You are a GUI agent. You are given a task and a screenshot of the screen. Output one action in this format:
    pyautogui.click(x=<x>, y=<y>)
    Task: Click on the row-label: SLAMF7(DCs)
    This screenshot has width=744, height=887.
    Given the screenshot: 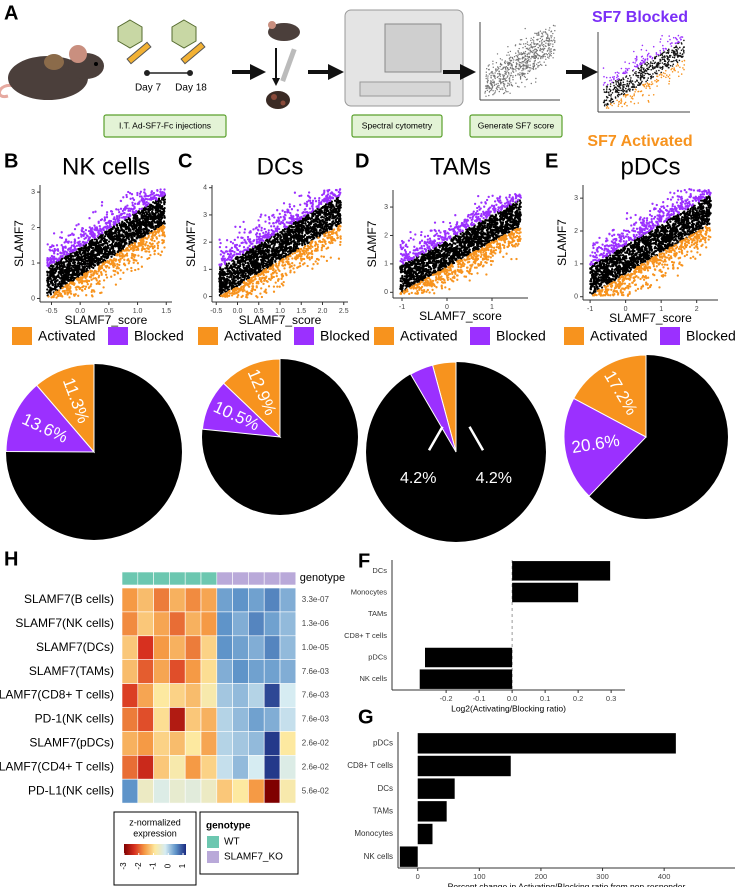 What is the action you would take?
    pyautogui.click(x=75, y=647)
    